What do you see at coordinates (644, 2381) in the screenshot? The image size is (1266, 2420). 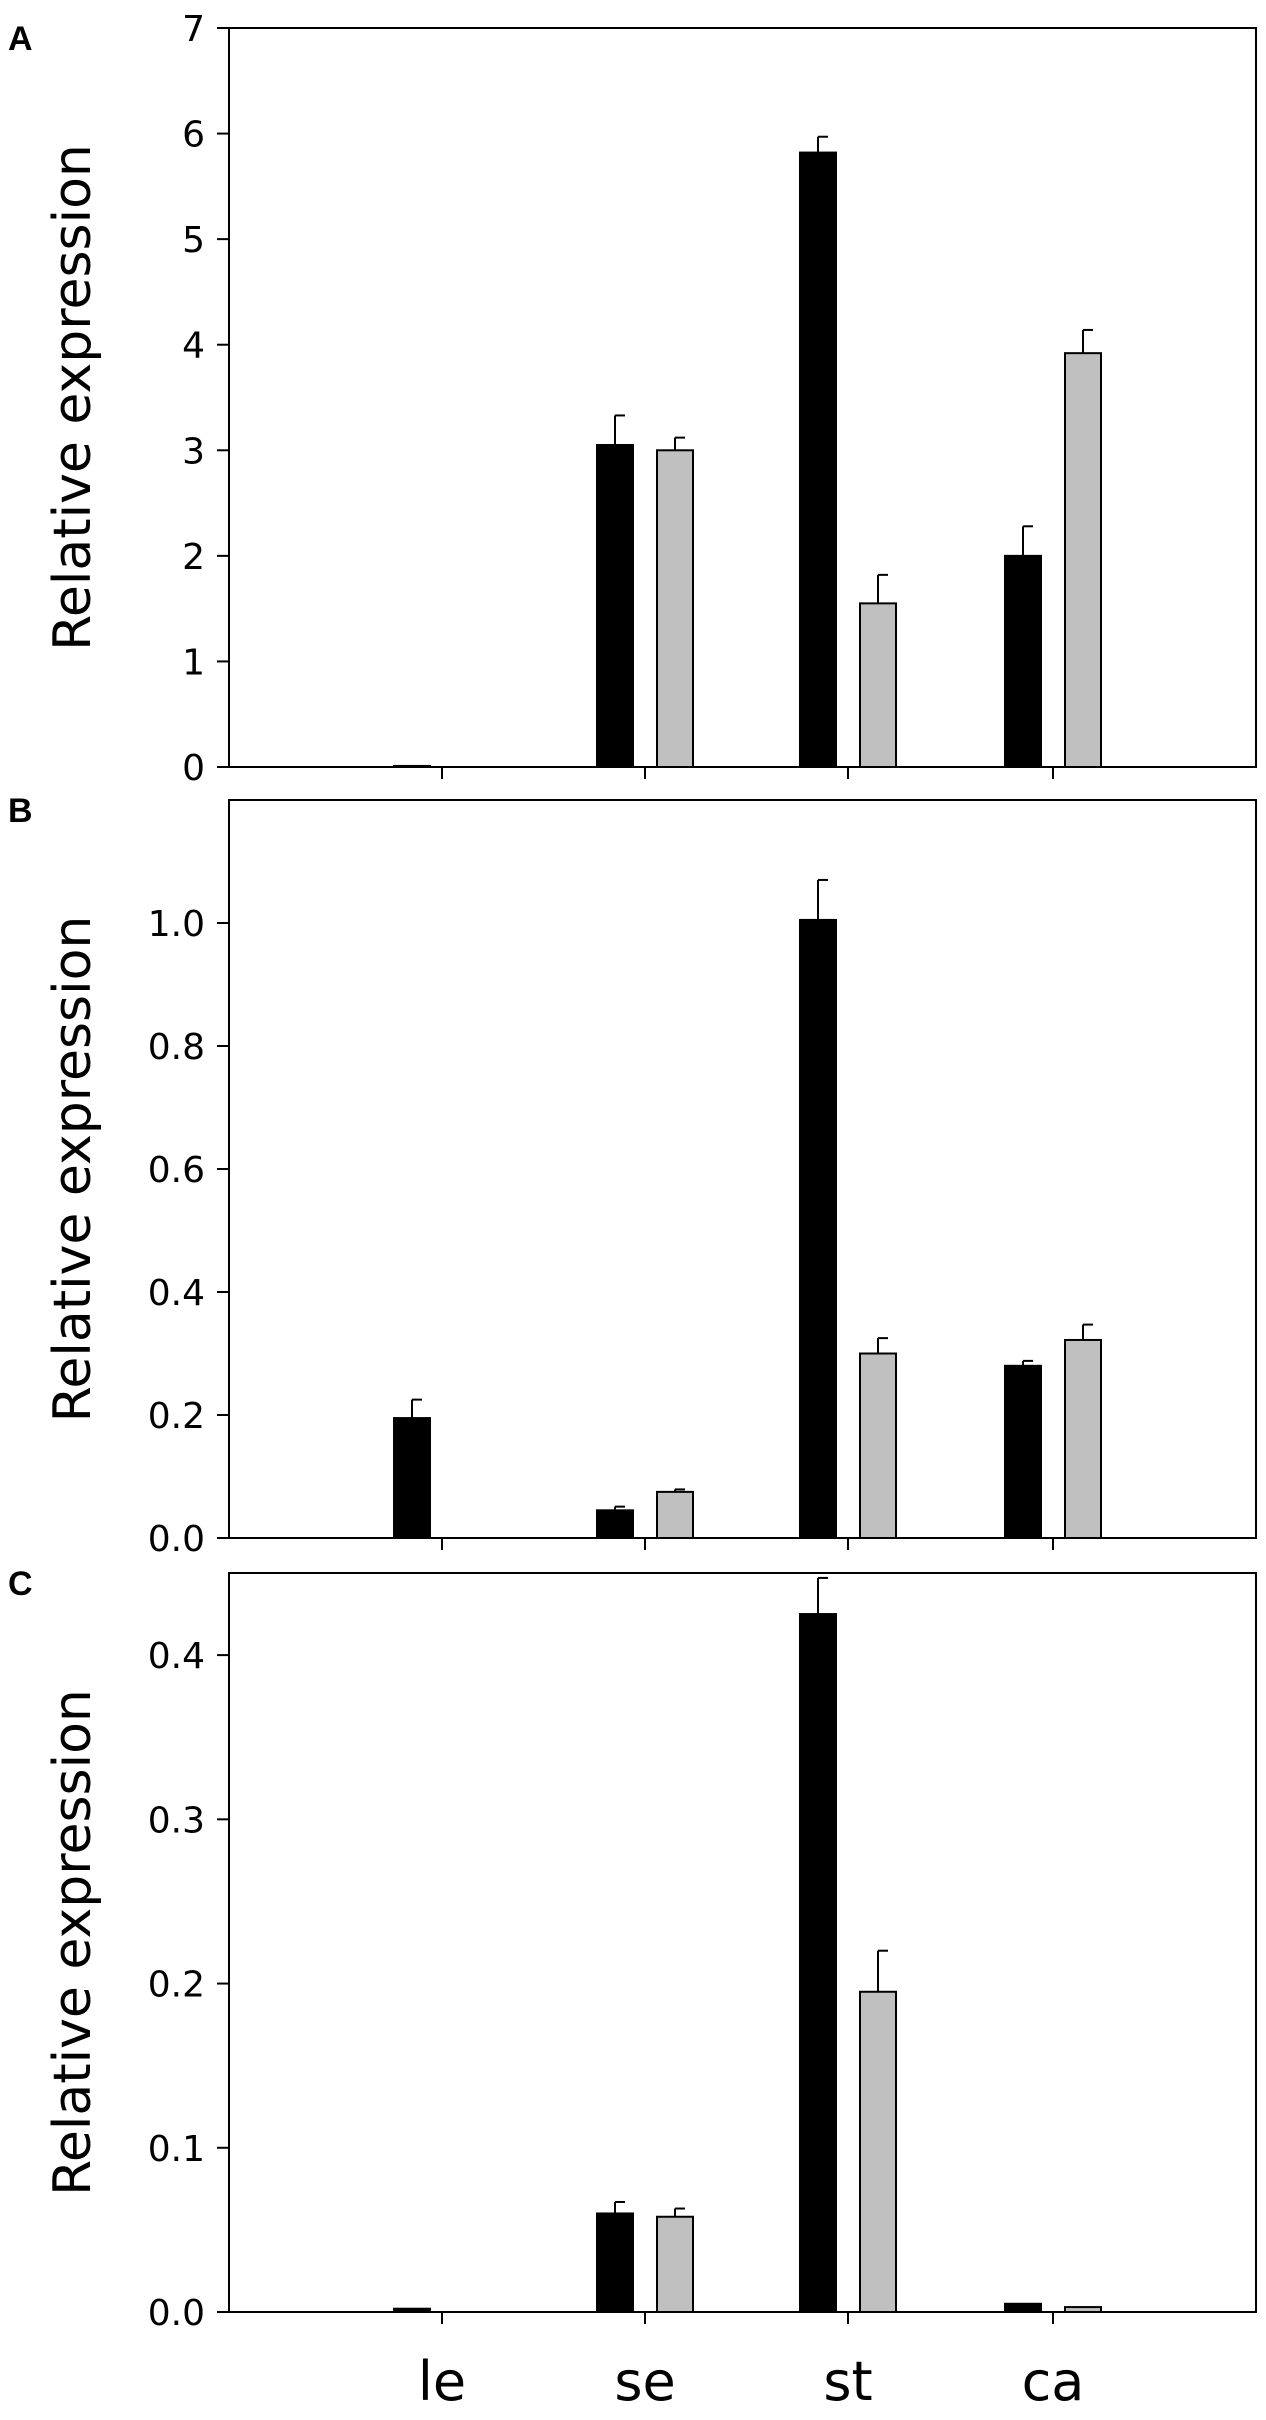 I see `x-category-label-se: se` at bounding box center [644, 2381].